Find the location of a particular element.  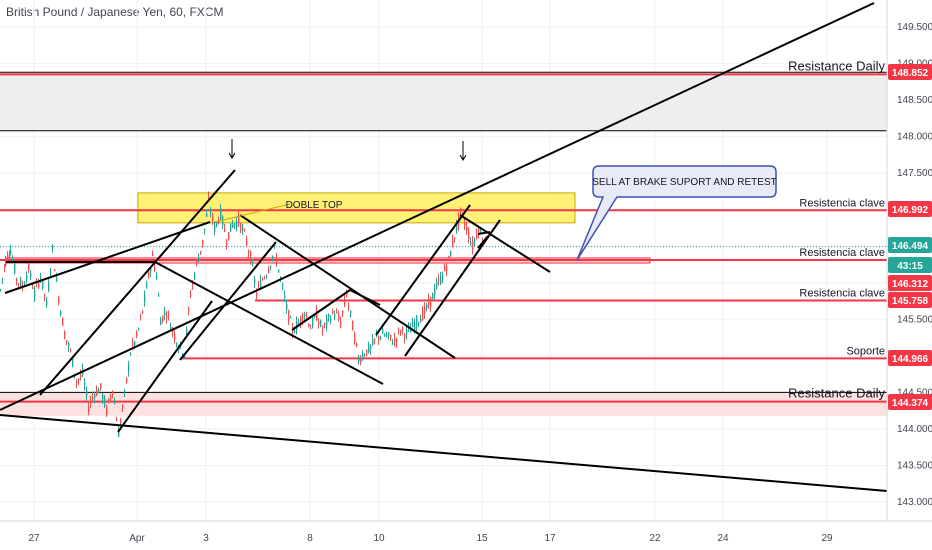

x-tick-label: Apr is located at coordinates (137, 538).